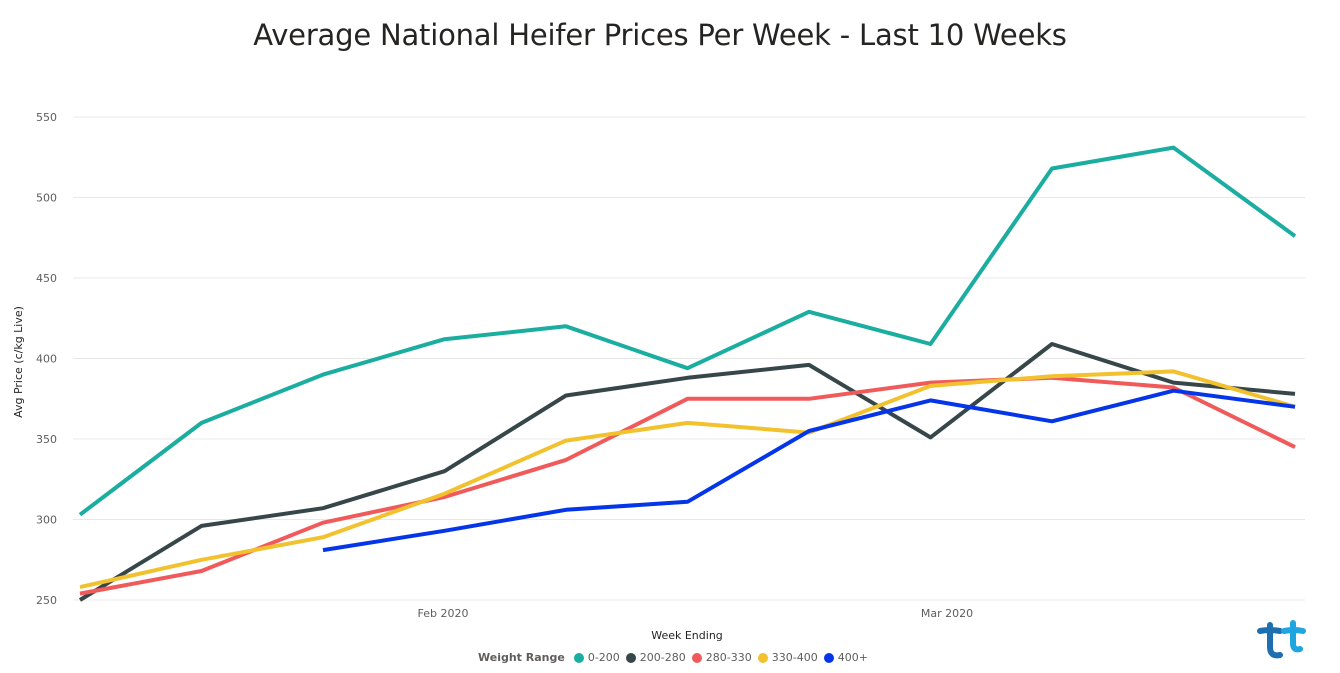 The width and height of the screenshot is (1340, 673). Describe the element at coordinates (794, 657) in the screenshot. I see `legend-label: 330-400` at that location.